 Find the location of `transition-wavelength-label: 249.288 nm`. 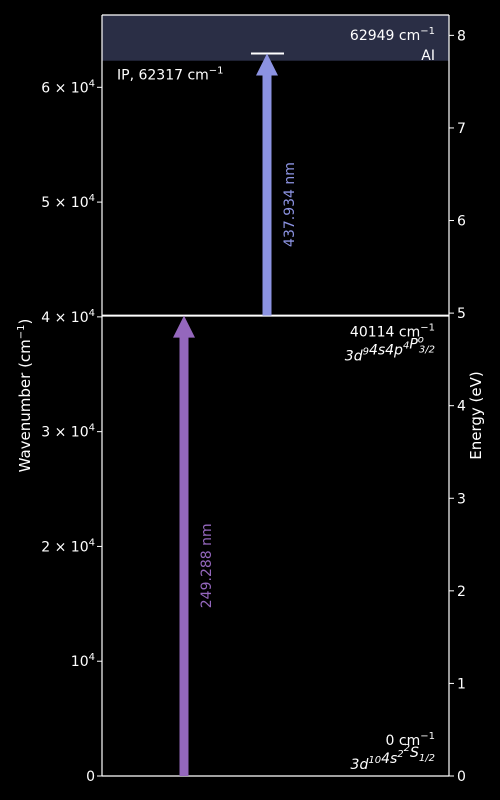

transition-wavelength-label: 249.288 nm is located at coordinates (207, 565).